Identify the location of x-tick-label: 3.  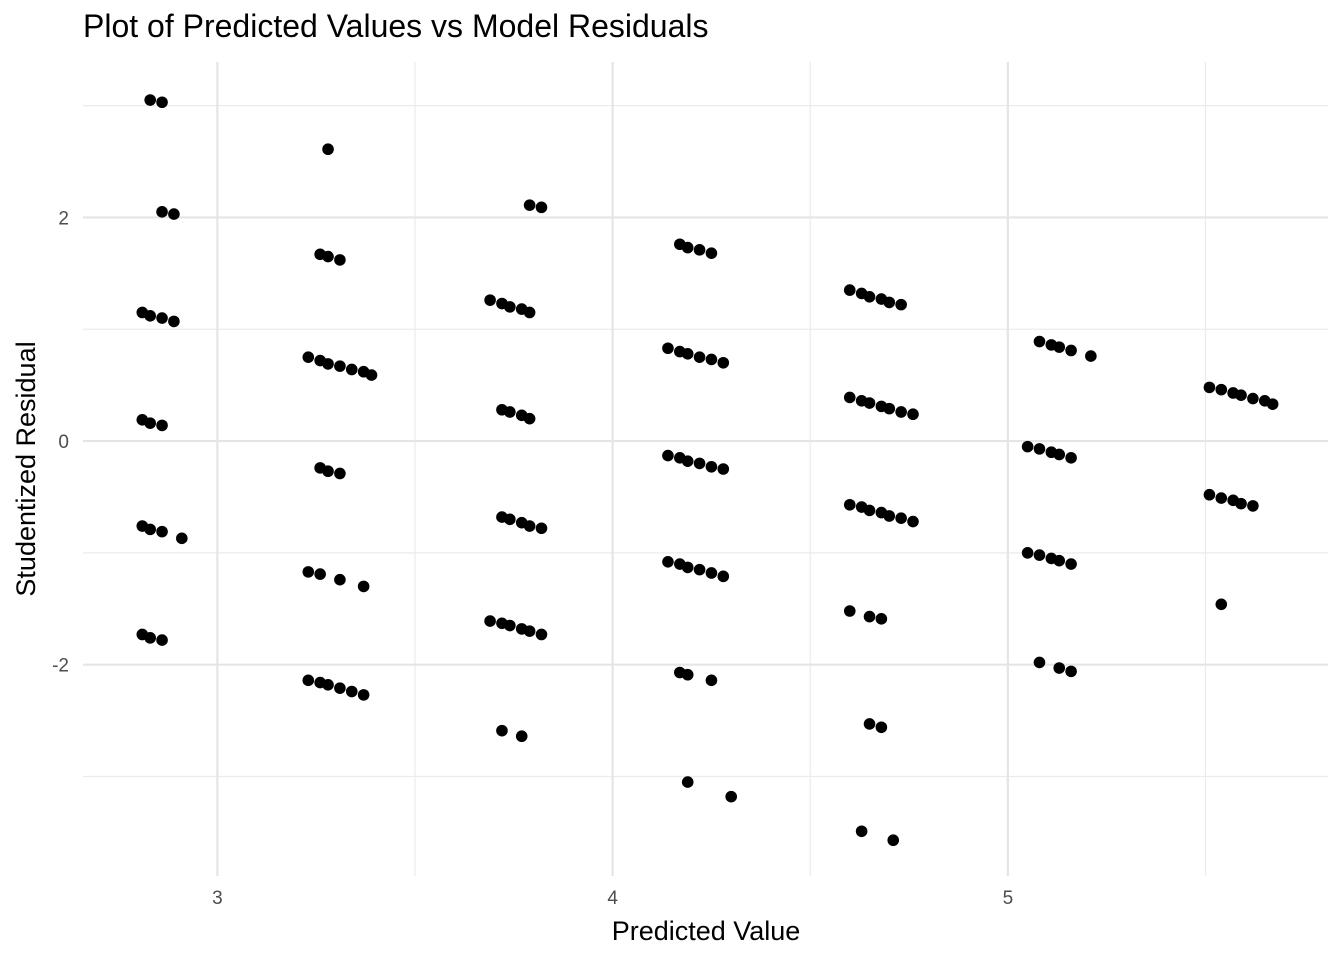
(217, 898).